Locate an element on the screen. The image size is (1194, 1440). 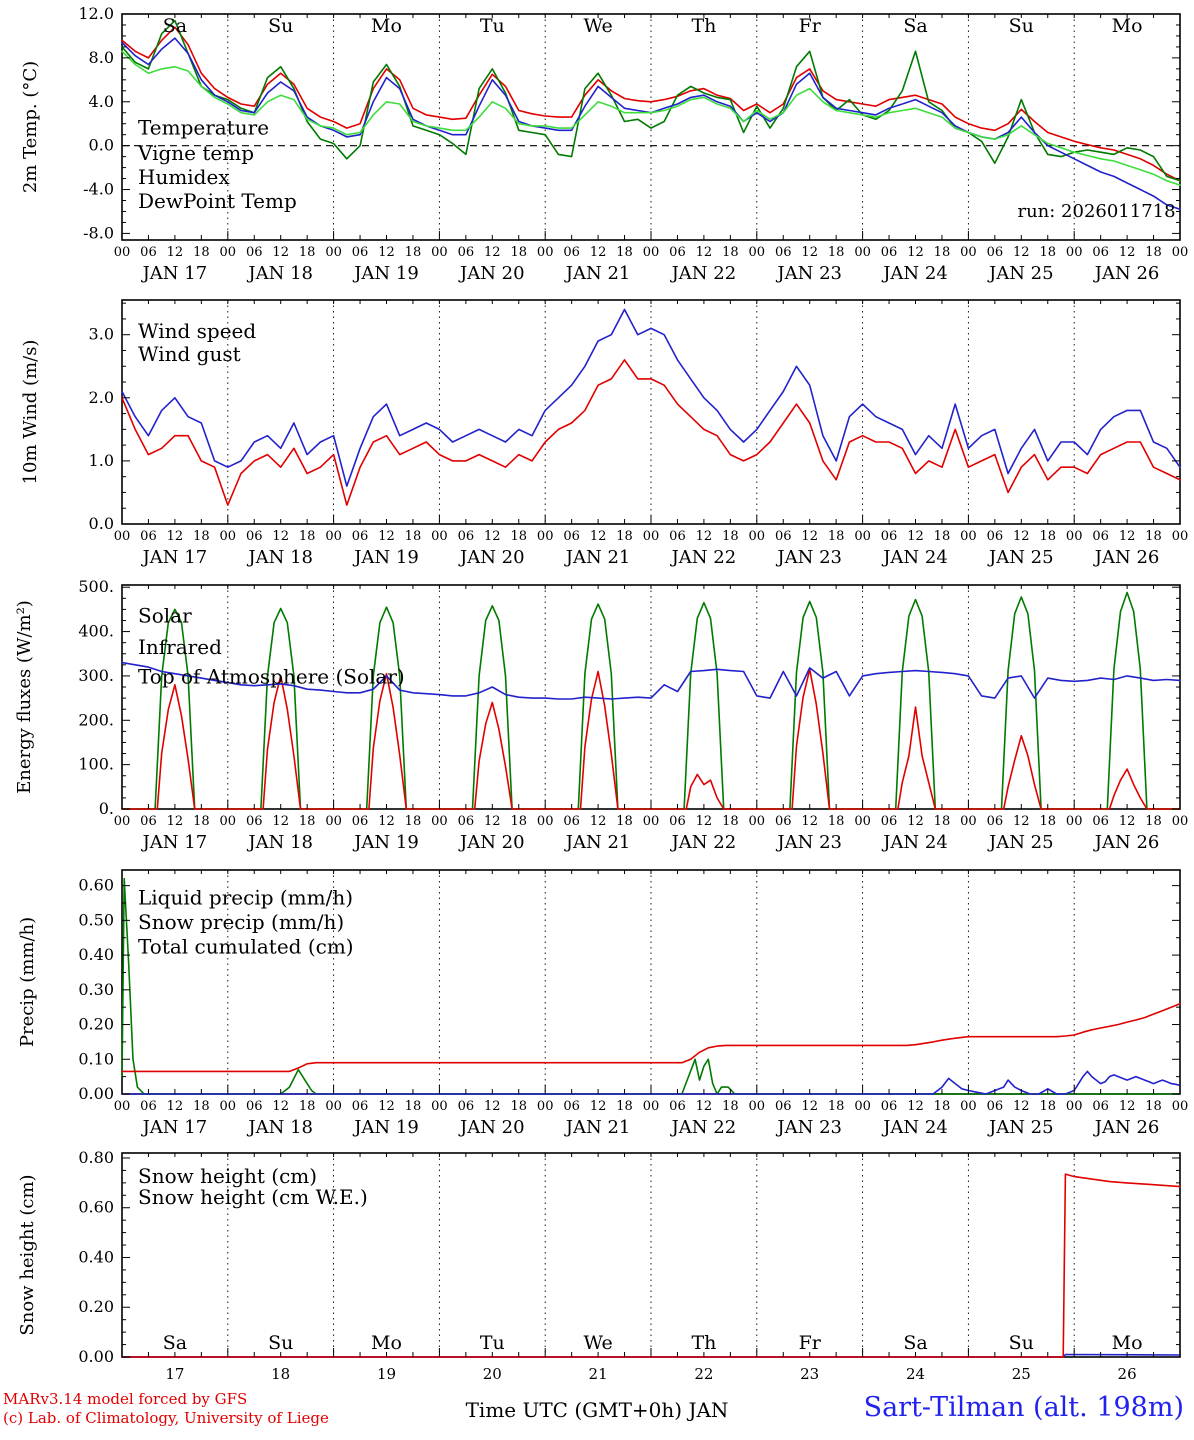
series-temperature-line is located at coordinates (651, 104).